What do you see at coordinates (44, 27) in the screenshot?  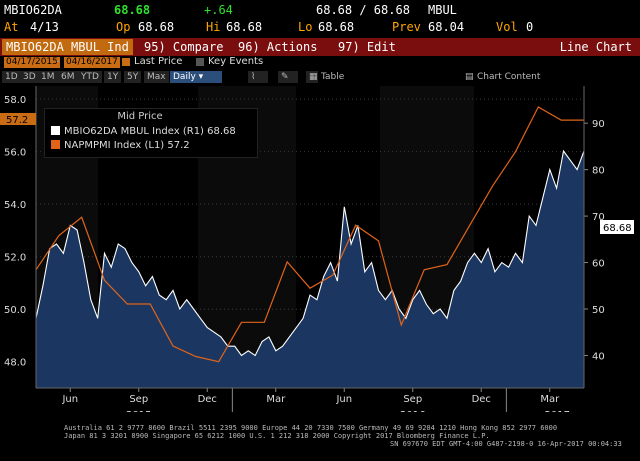 I see `at-date: 4/13` at bounding box center [44, 27].